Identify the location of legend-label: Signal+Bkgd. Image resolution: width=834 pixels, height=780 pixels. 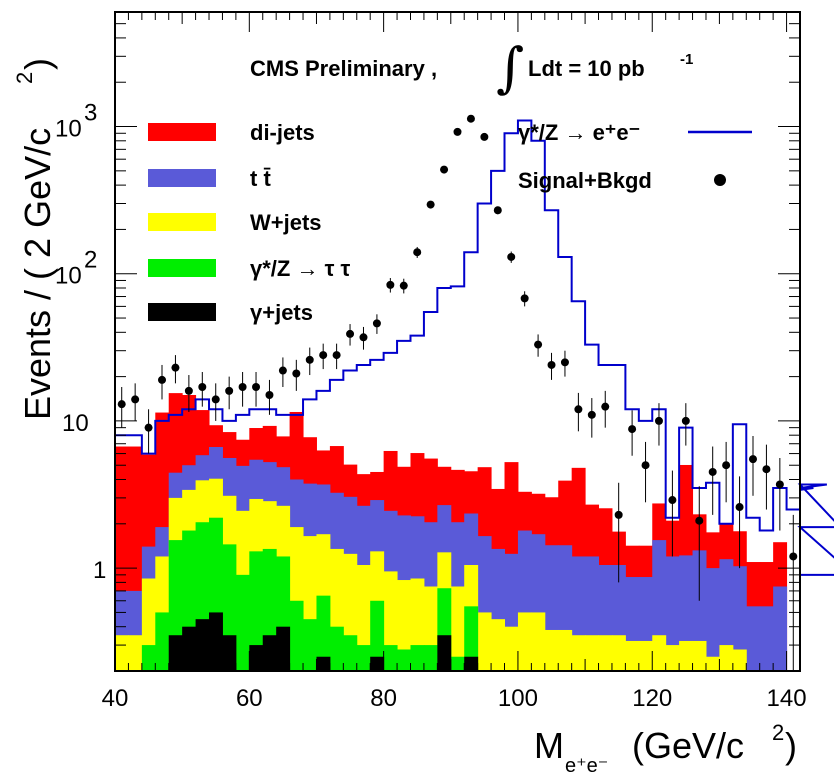
(585, 180).